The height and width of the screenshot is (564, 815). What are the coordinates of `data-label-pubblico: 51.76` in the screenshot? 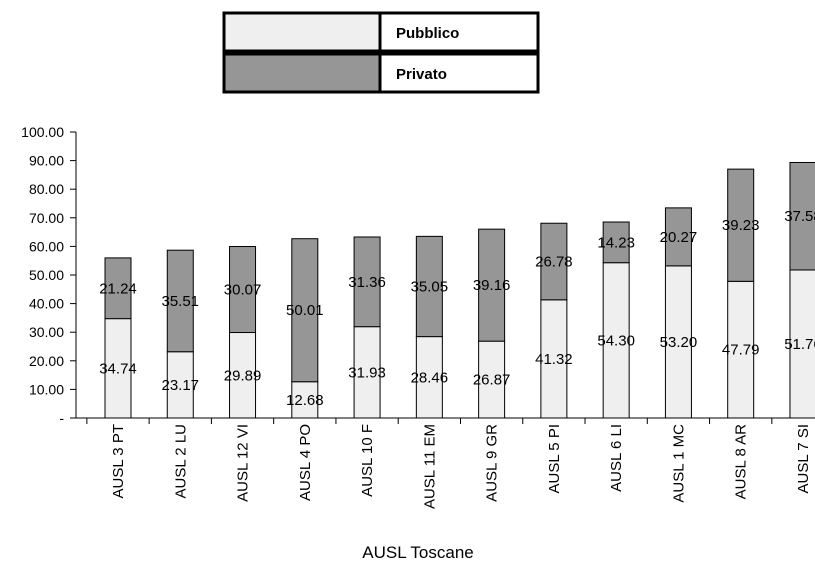 It's located at (799, 344).